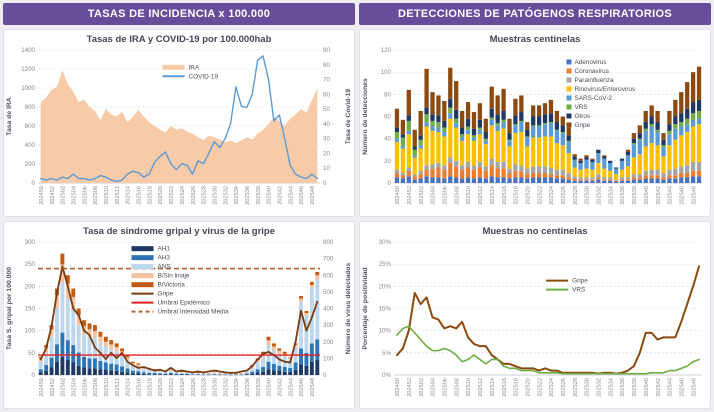  What do you see at coordinates (193, 312) in the screenshot?
I see `svg-text: Umbral Intensidad Media` at bounding box center [193, 312].